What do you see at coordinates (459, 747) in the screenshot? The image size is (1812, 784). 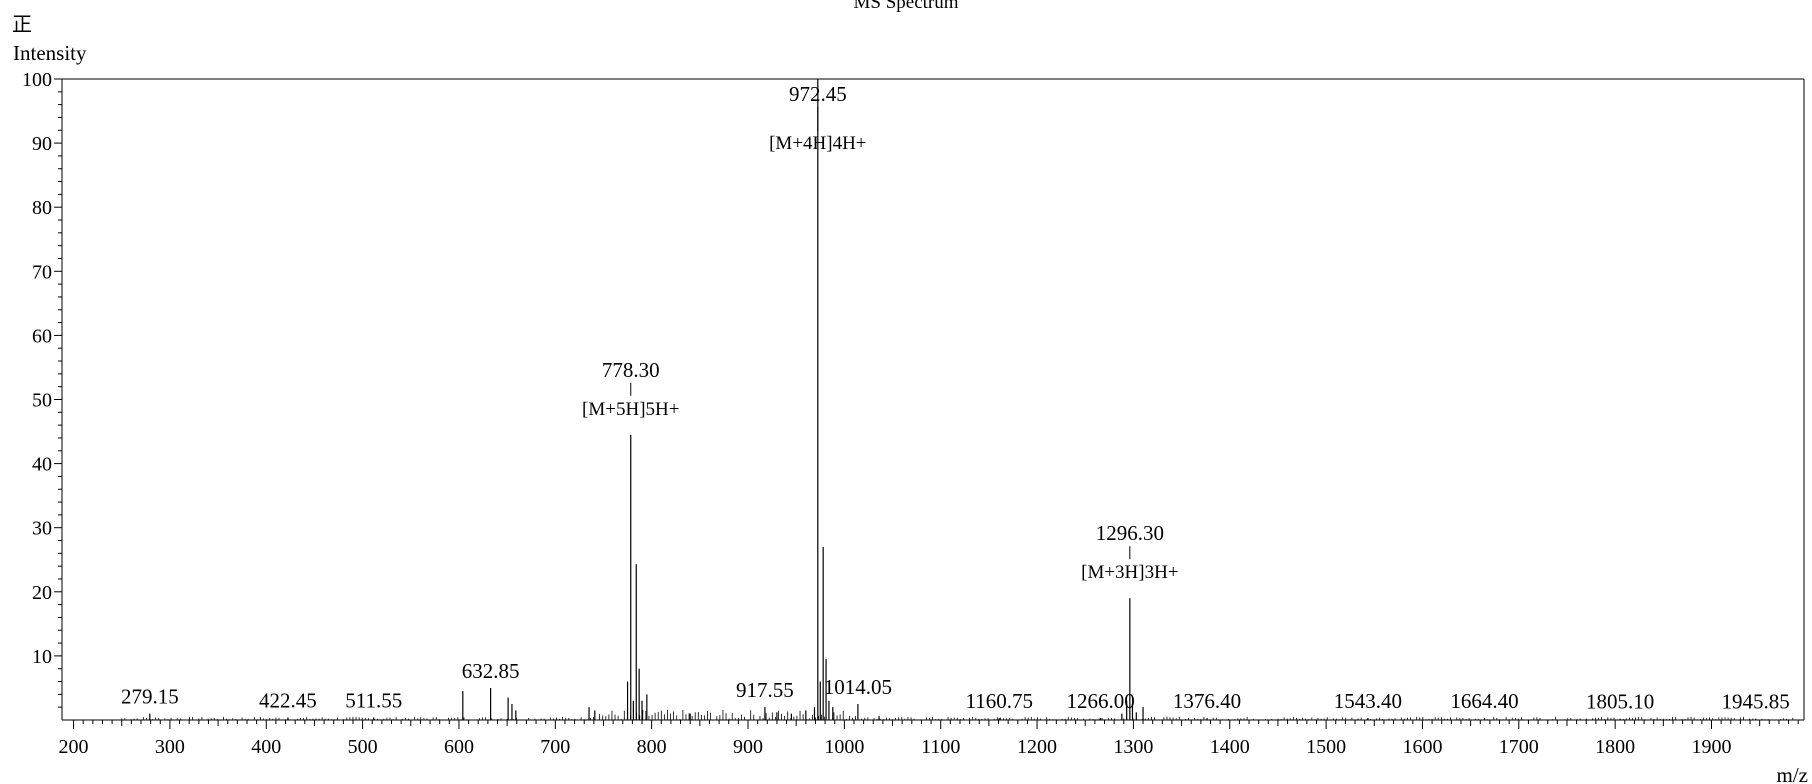 I see `x-tick-label: 600` at bounding box center [459, 747].